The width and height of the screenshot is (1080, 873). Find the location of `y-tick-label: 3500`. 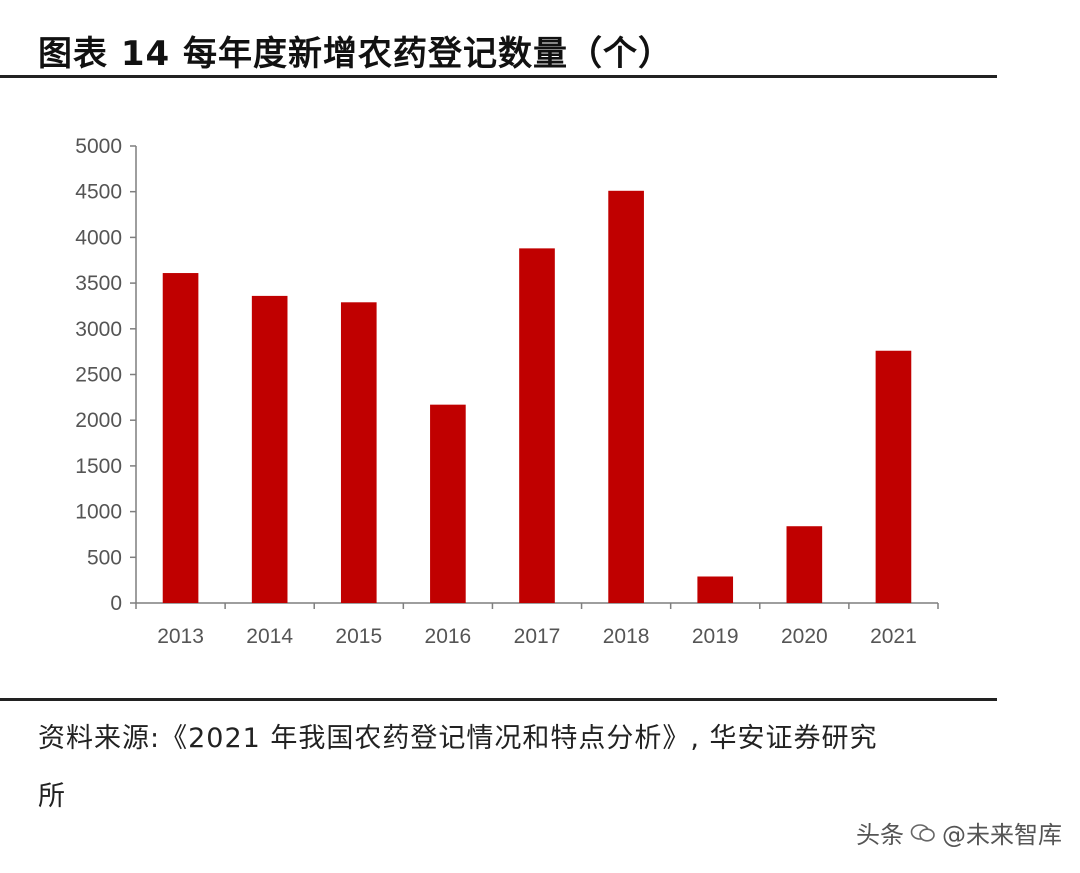

y-tick-label: 3500 is located at coordinates (98, 283).